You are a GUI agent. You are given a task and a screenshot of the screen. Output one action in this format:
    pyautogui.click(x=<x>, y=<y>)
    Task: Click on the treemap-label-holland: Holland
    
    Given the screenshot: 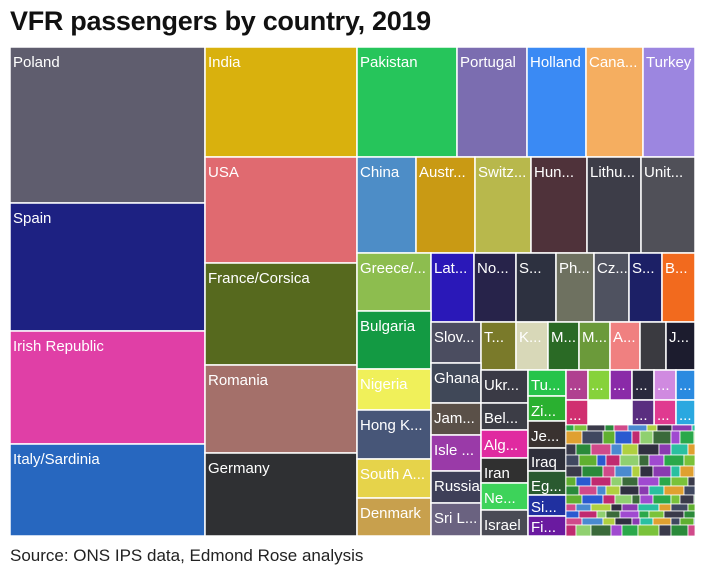 What is the action you would take?
    pyautogui.click(x=555, y=62)
    